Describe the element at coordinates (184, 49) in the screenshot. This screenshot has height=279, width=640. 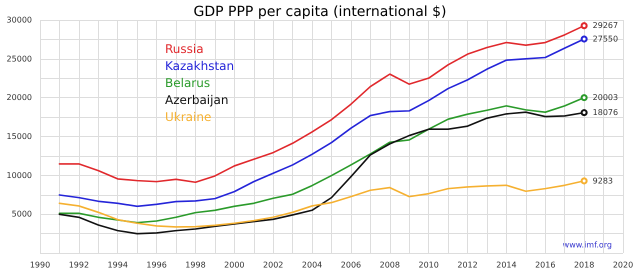
I see `text: Russia` at that location.